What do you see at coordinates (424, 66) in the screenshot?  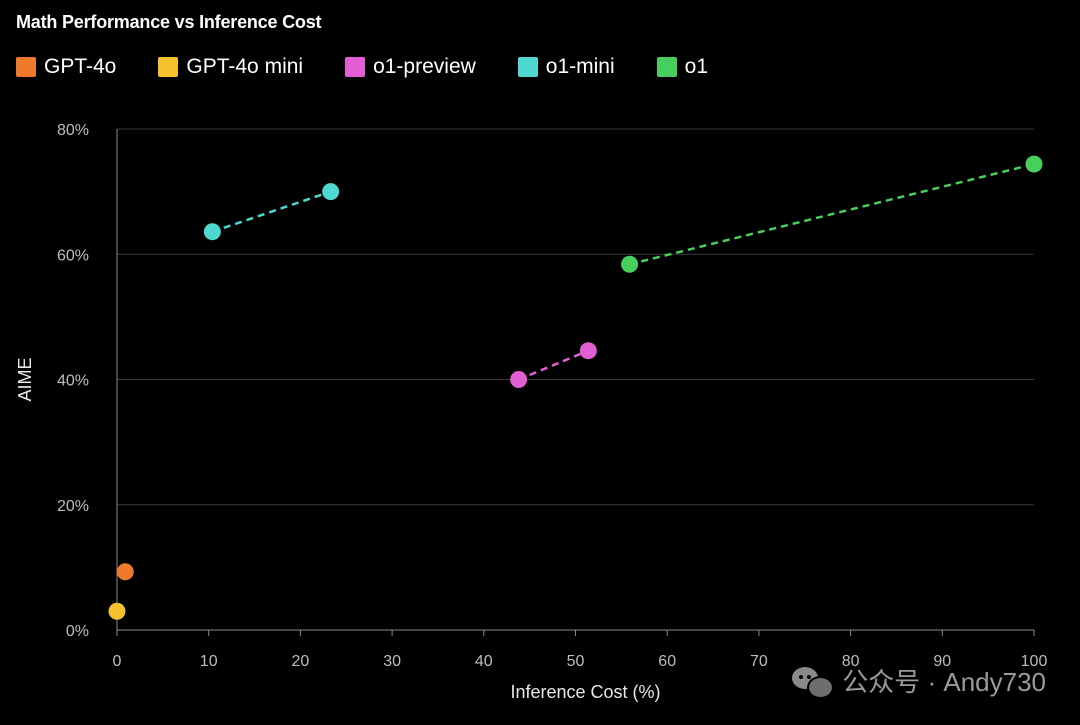 I see `legend-label: o1-preview` at bounding box center [424, 66].